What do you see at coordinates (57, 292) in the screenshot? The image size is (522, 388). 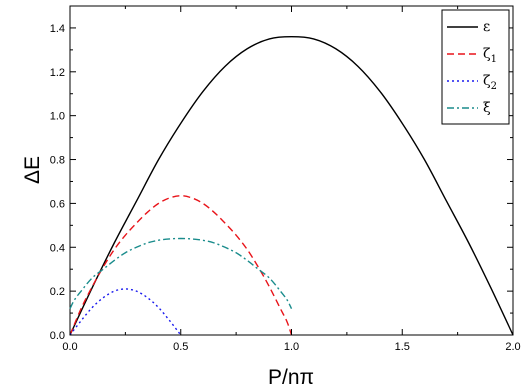 I see `y-tick-label: 0.2` at bounding box center [57, 292].